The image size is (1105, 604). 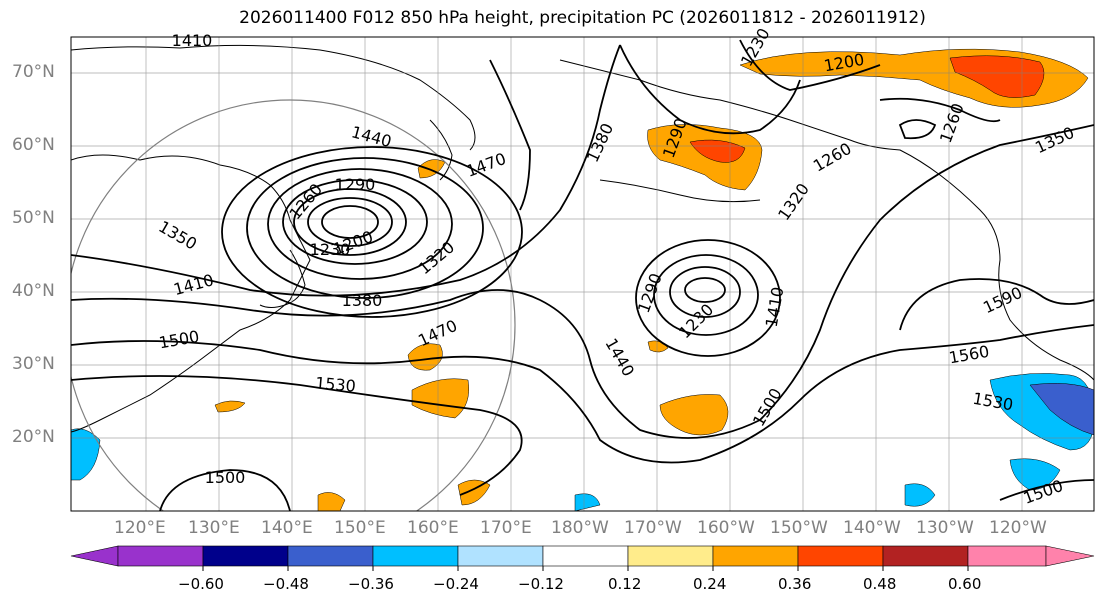 I want to click on precip-positive-small4, so click(x=331, y=501).